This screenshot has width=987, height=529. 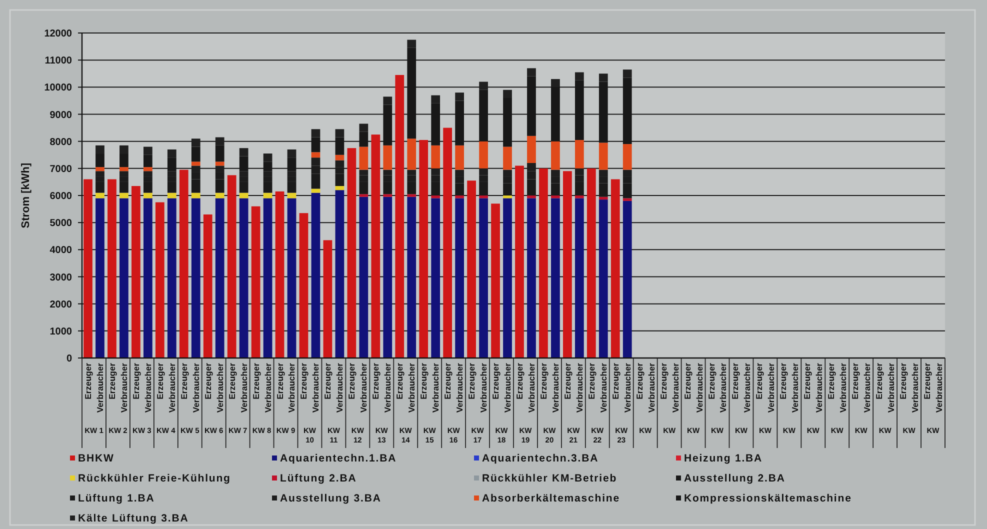 What do you see at coordinates (723, 458) in the screenshot?
I see `legend-label: Heizung 1.BA` at bounding box center [723, 458].